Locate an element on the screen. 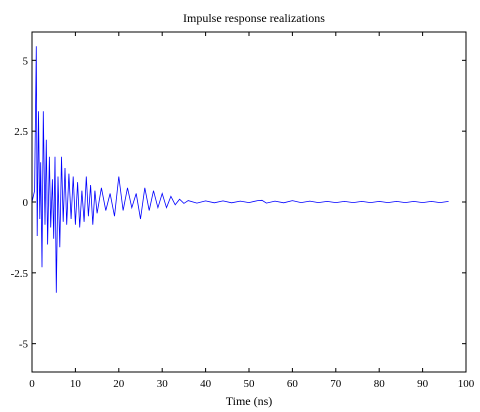  y-tick-label: 2.5 is located at coordinates (21, 132).